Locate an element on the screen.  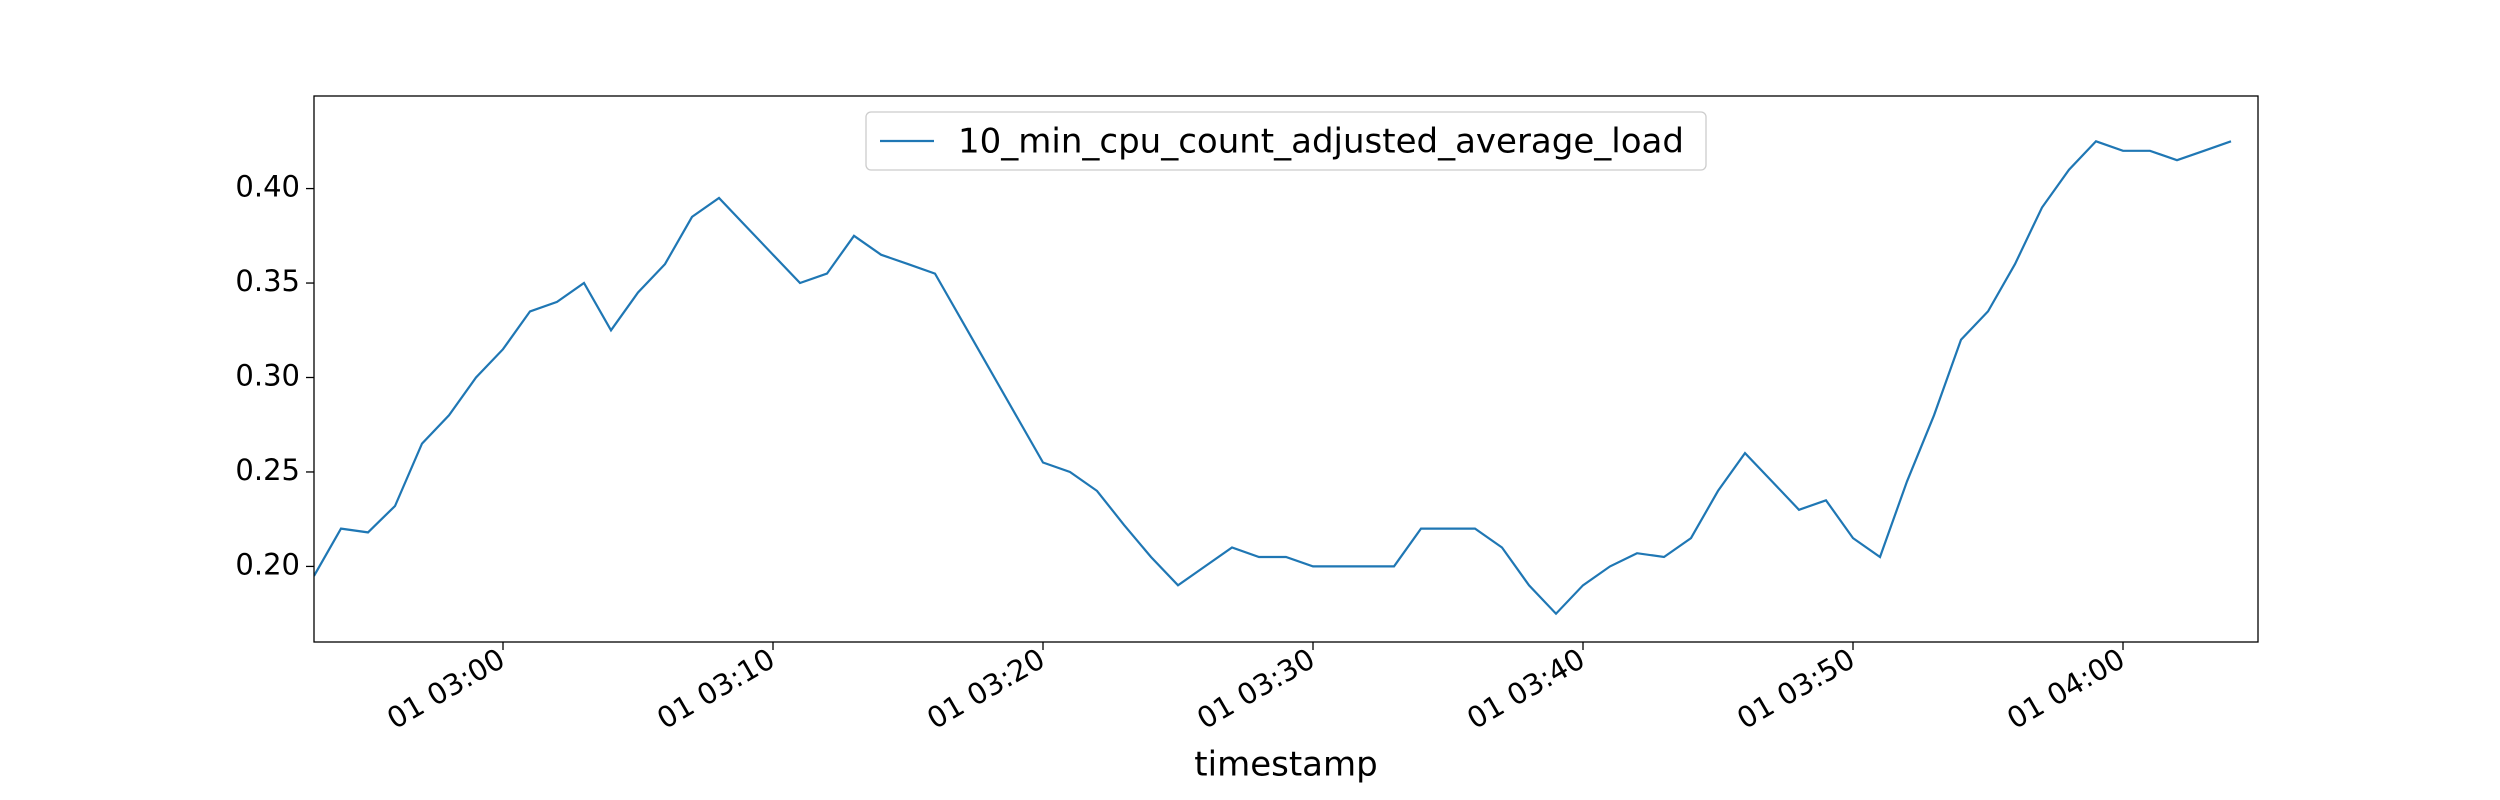
x-tick-label: 01 03:50 is located at coordinates (1795, 689).